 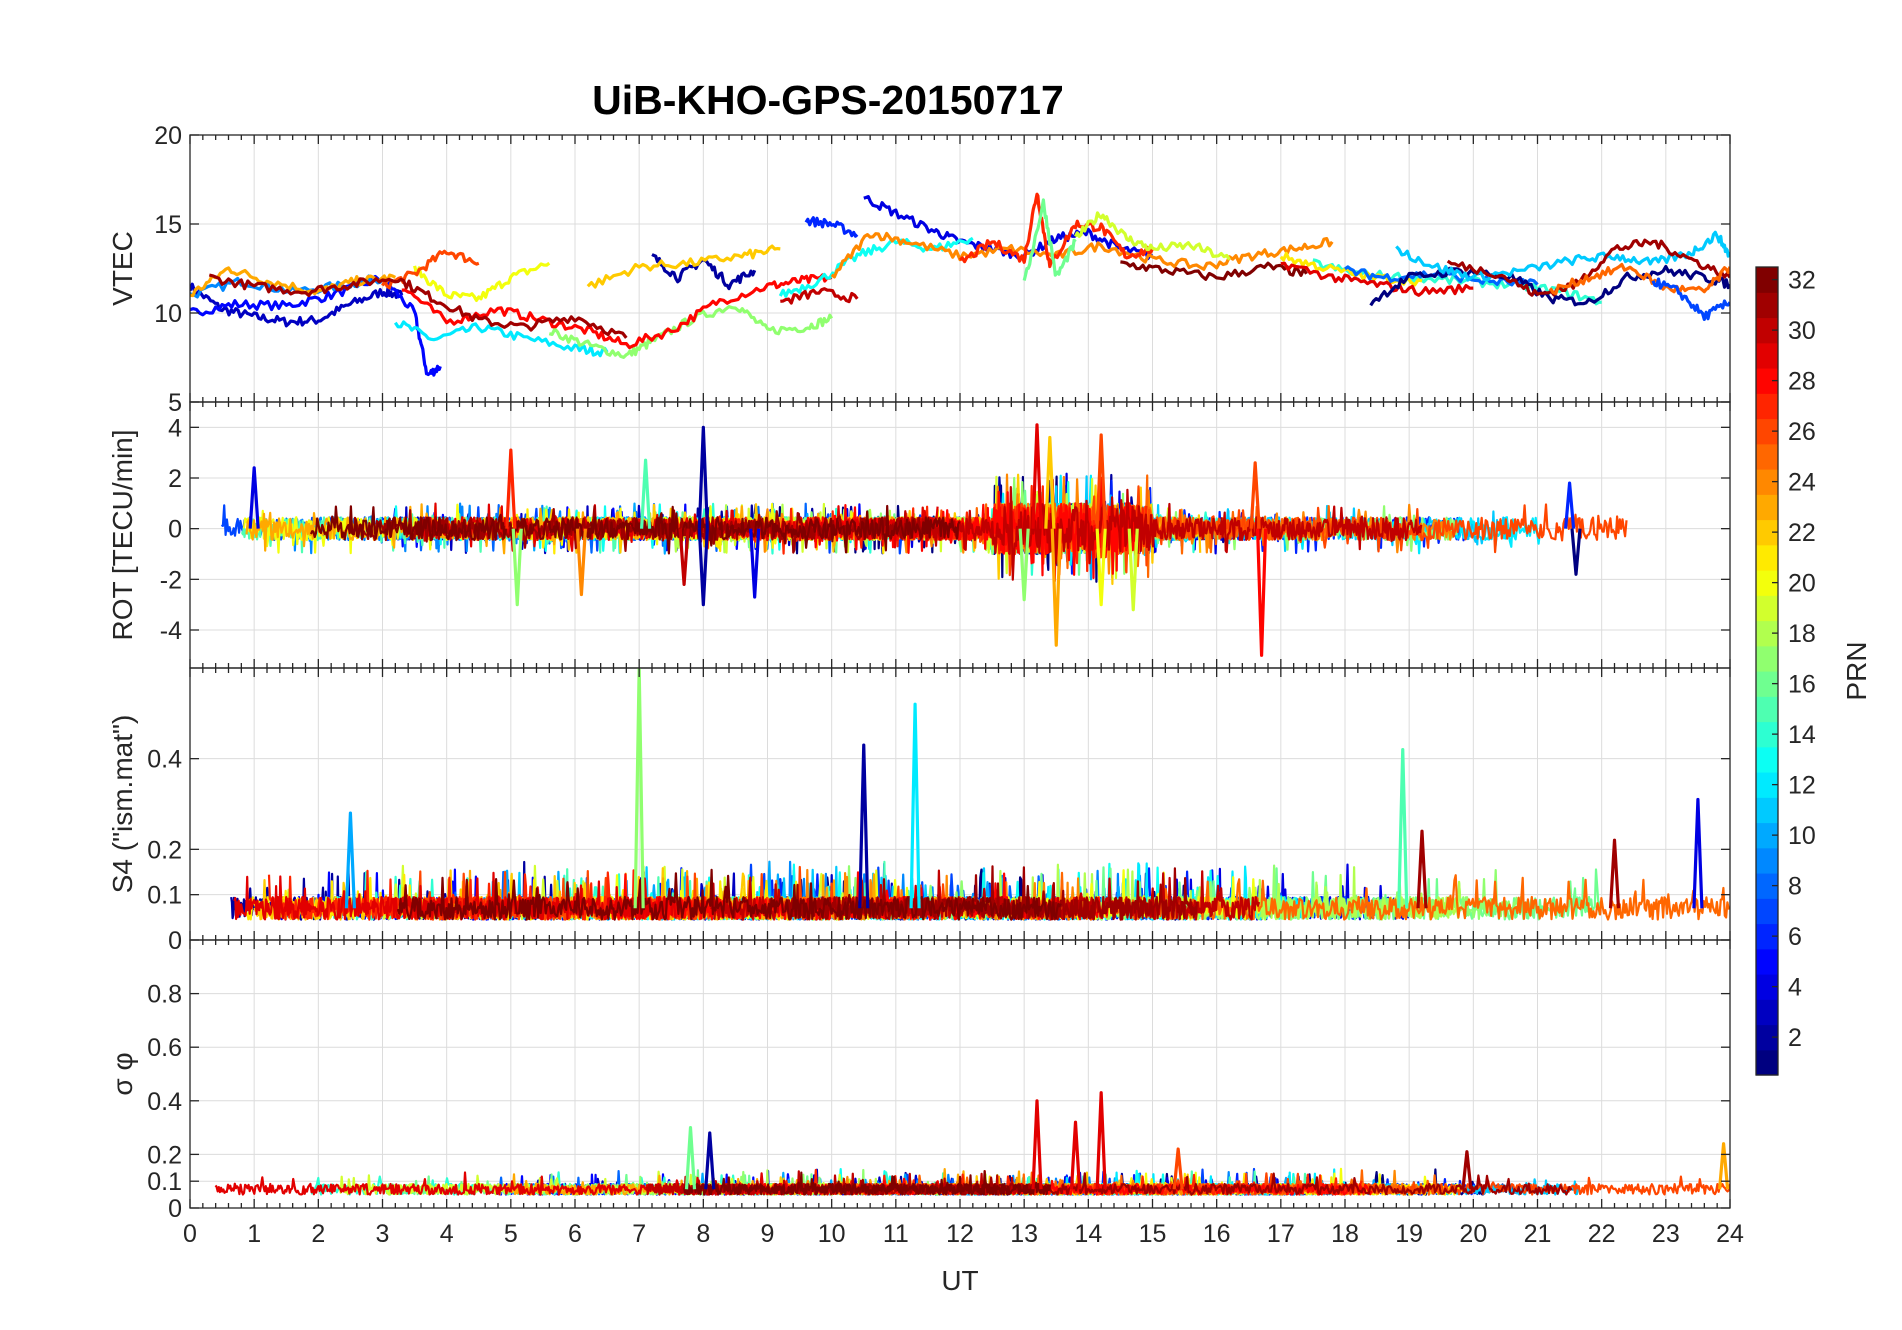 What do you see at coordinates (168, 136) in the screenshot?
I see `y-tick-label: 20` at bounding box center [168, 136].